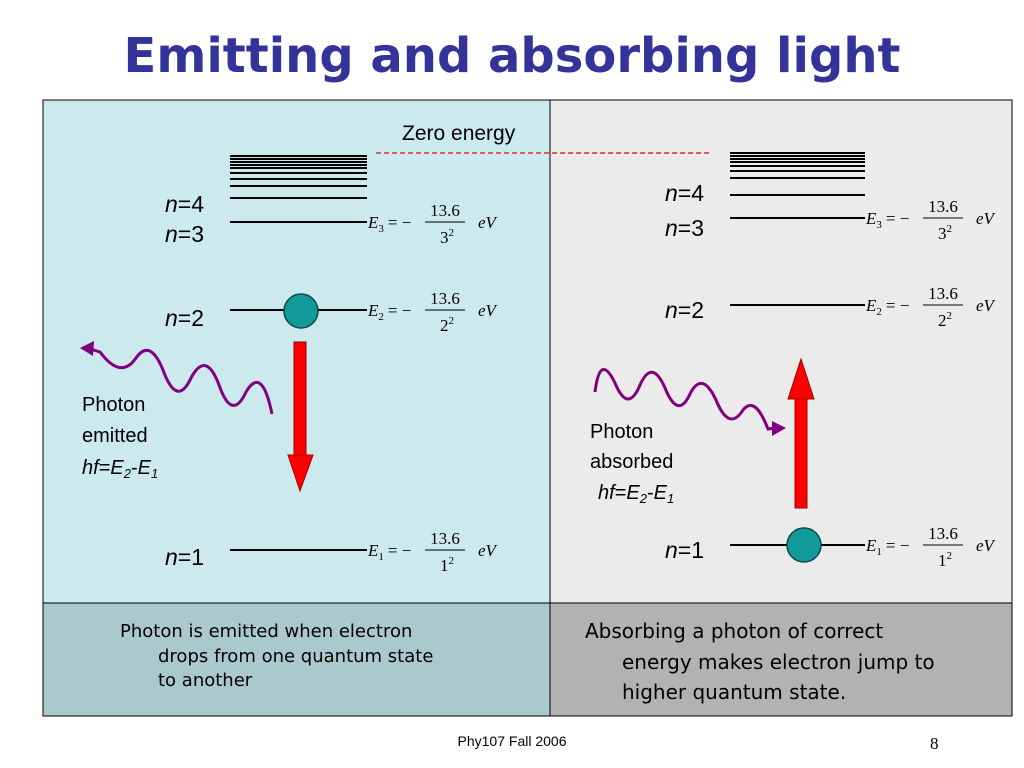 The image size is (1024, 768). What do you see at coordinates (631, 462) in the screenshot?
I see `photon-label: absorbed` at bounding box center [631, 462].